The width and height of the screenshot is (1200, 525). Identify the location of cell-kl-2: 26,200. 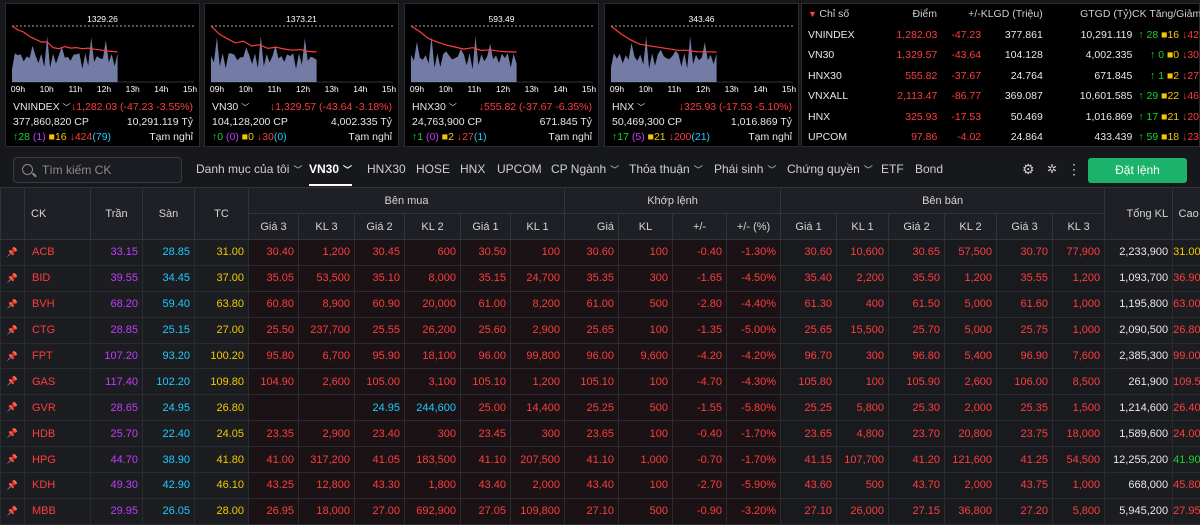
(433, 330).